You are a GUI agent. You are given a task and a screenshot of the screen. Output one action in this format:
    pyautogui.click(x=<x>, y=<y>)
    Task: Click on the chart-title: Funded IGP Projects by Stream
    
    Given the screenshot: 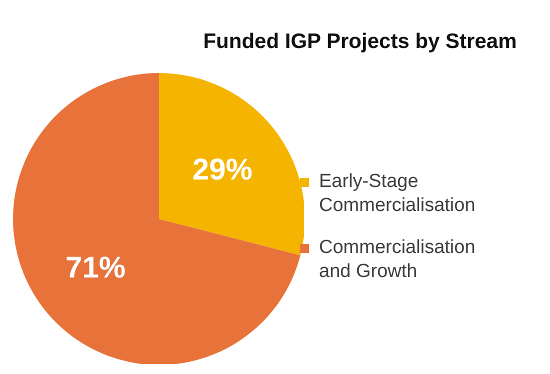 What is the action you would take?
    pyautogui.click(x=360, y=42)
    